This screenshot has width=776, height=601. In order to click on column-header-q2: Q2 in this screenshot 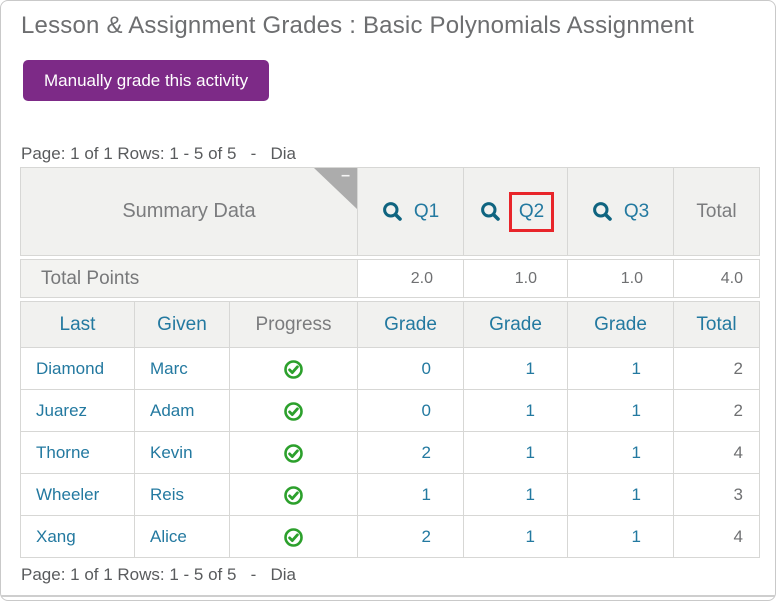, I will do `click(515, 211)`.